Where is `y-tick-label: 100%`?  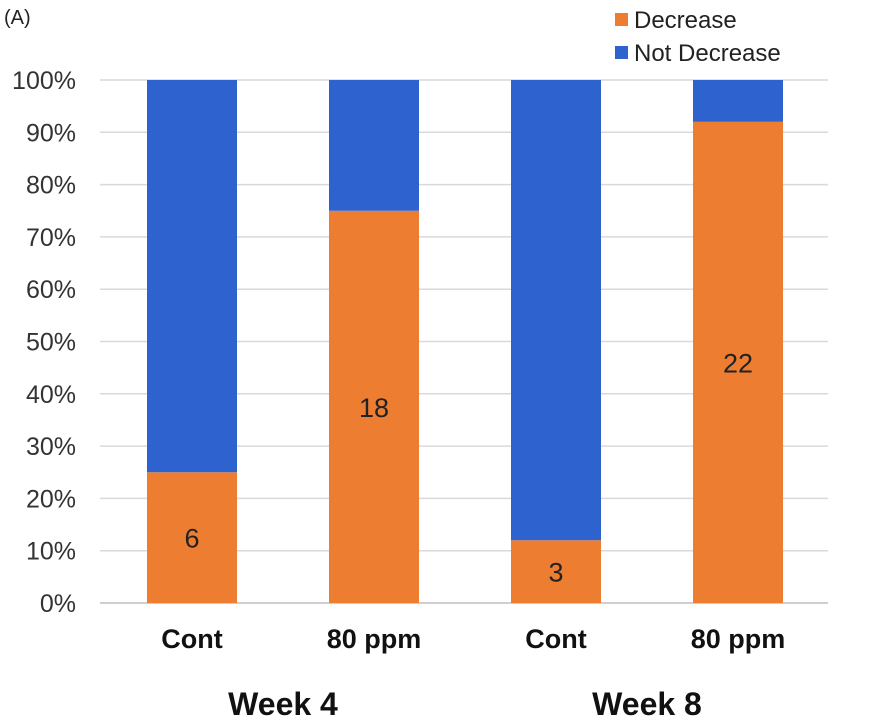 y-tick-label: 100% is located at coordinates (44, 81).